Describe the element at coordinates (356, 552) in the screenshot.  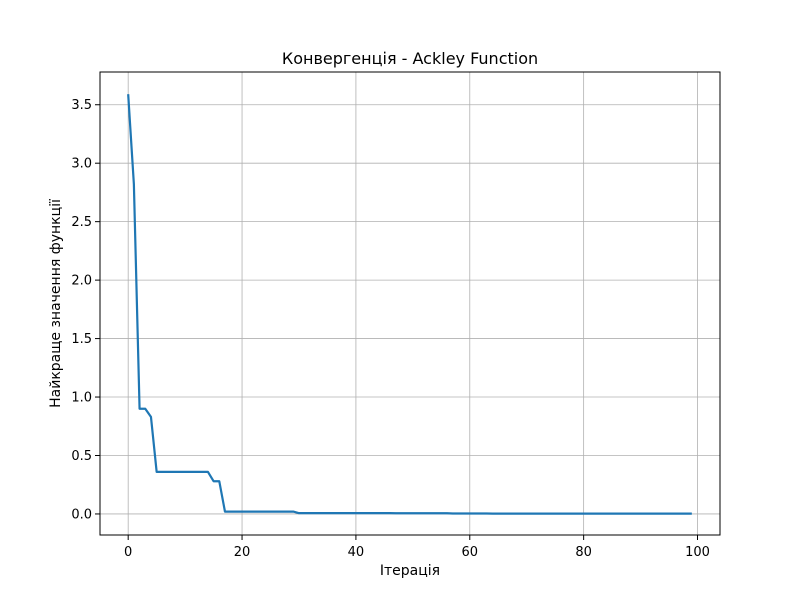
I see `x-tick-label: 40` at that location.